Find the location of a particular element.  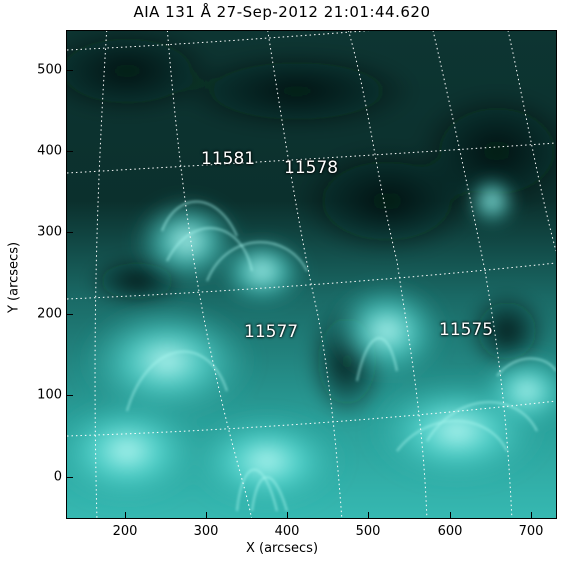

y-axis-label: Y (arcsecs) is located at coordinates (14, 277).